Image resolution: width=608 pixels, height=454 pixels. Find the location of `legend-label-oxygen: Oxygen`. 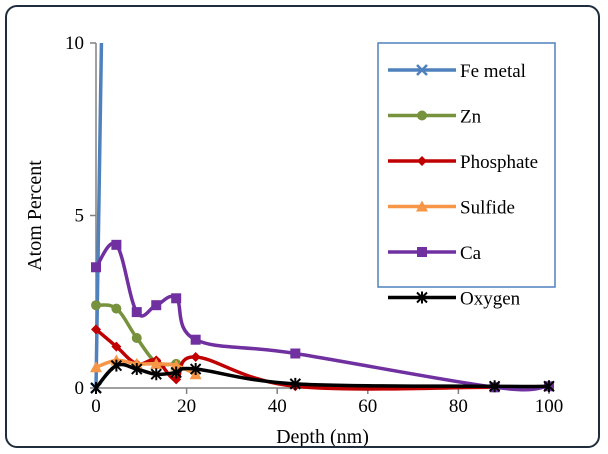

legend-label-oxygen: Oxygen is located at coordinates (490, 299).